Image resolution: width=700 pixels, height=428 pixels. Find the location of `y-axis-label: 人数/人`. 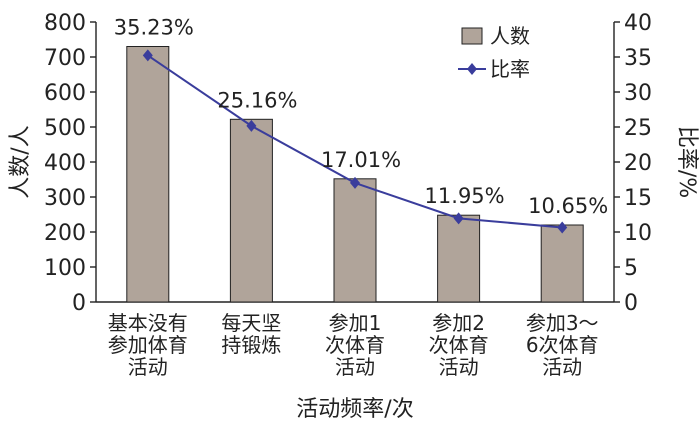

y-axis-label: 人数/人 is located at coordinates (20, 161).